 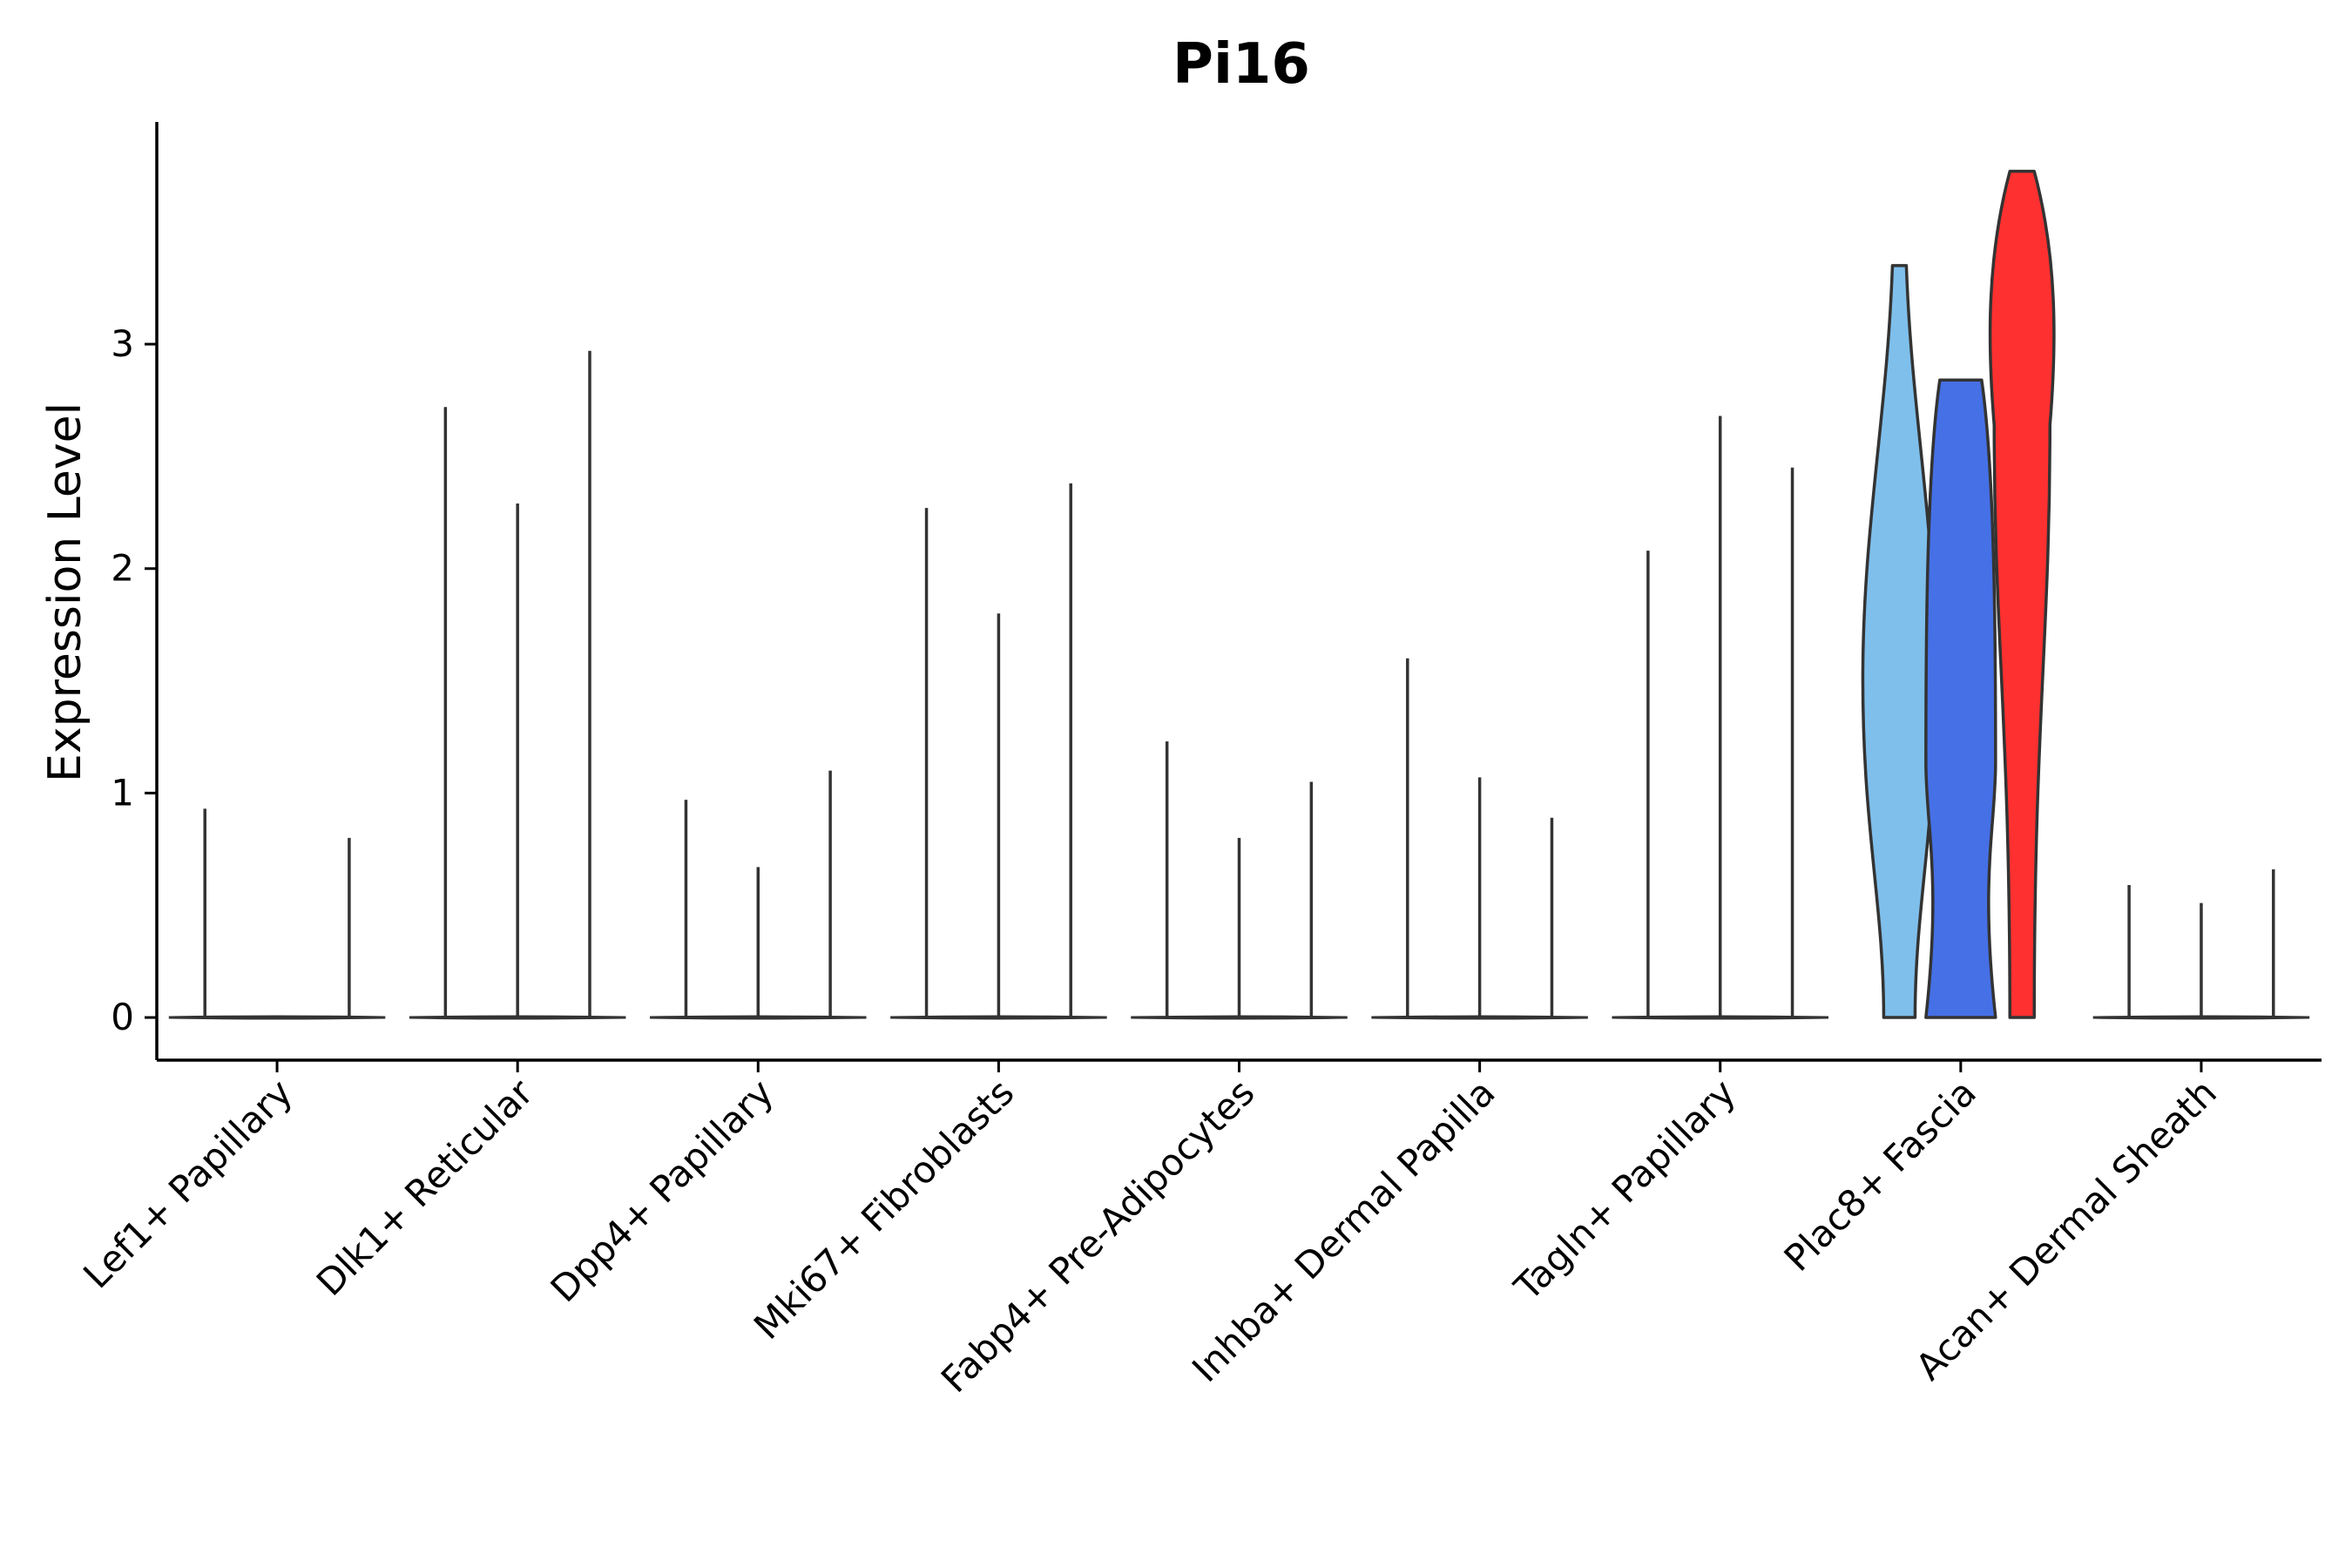 I want to click on y-tick-label: 2, so click(x=122, y=569).